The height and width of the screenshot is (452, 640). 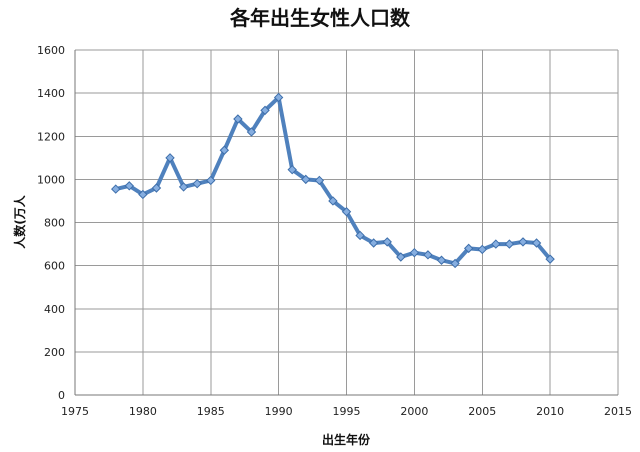 I want to click on x-tick-label: 2010, so click(x=550, y=411).